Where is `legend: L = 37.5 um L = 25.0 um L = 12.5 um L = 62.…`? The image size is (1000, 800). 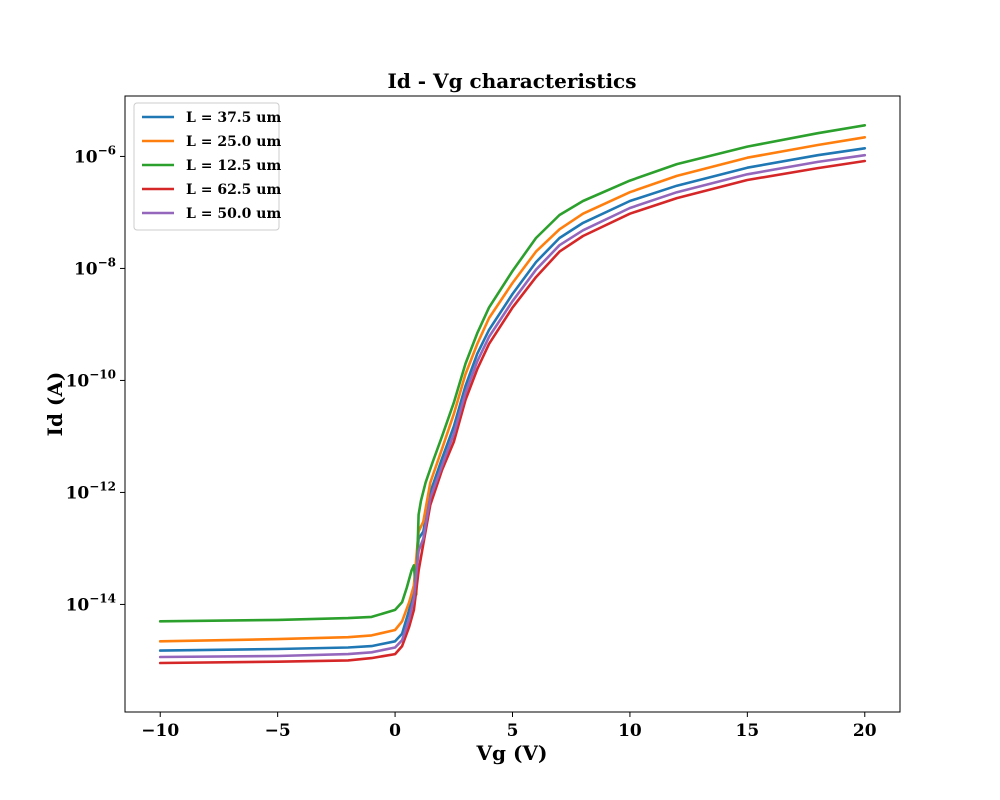
legend: L = 37.5 um L = 25.0 um L = 12.5 um L = 62.… is located at coordinates (207, 166).